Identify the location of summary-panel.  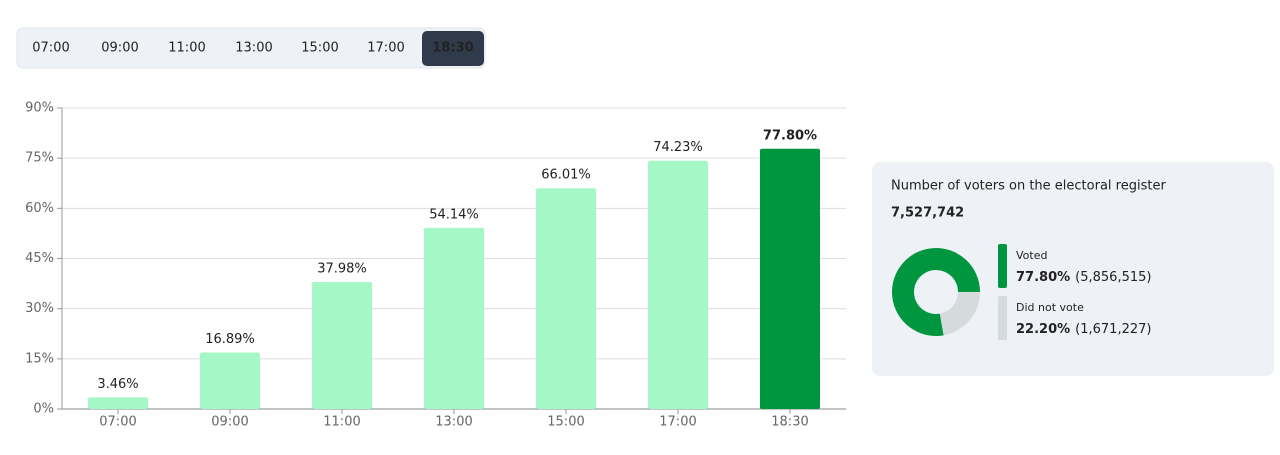
(1073, 269).